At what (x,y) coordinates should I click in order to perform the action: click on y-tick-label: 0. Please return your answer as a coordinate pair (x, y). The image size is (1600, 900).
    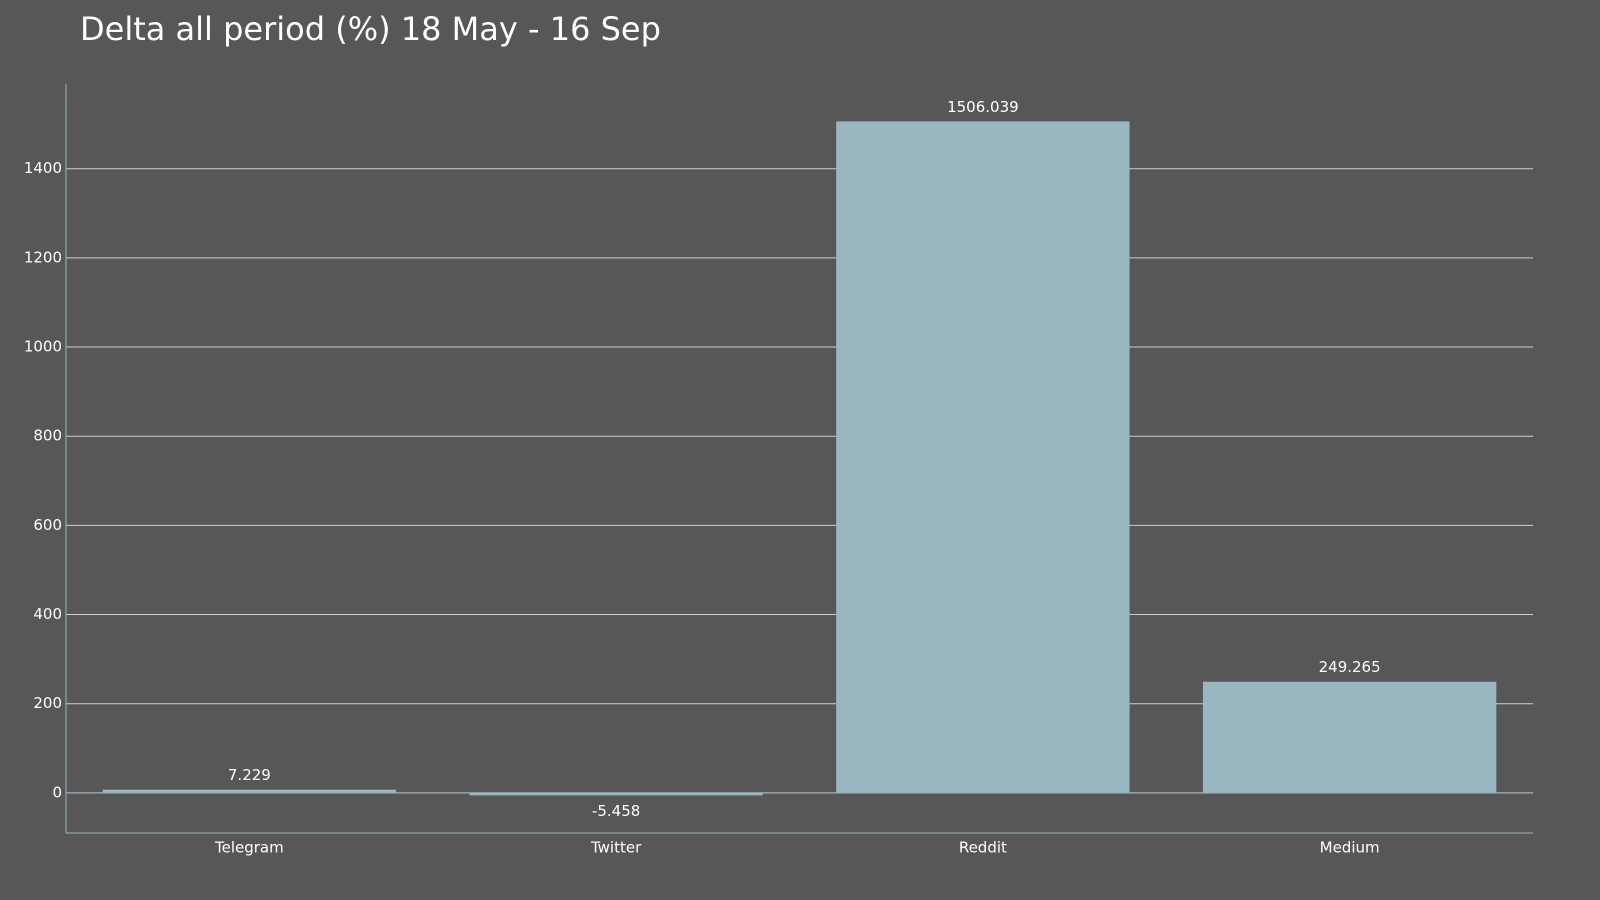
    Looking at the image, I should click on (57, 792).